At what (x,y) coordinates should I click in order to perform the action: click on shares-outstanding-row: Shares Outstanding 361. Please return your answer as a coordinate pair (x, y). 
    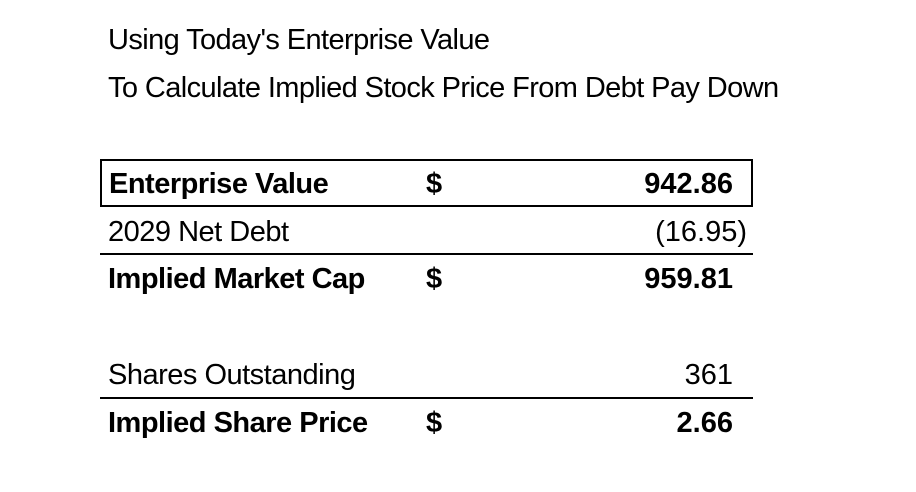
    Looking at the image, I should click on (426, 375).